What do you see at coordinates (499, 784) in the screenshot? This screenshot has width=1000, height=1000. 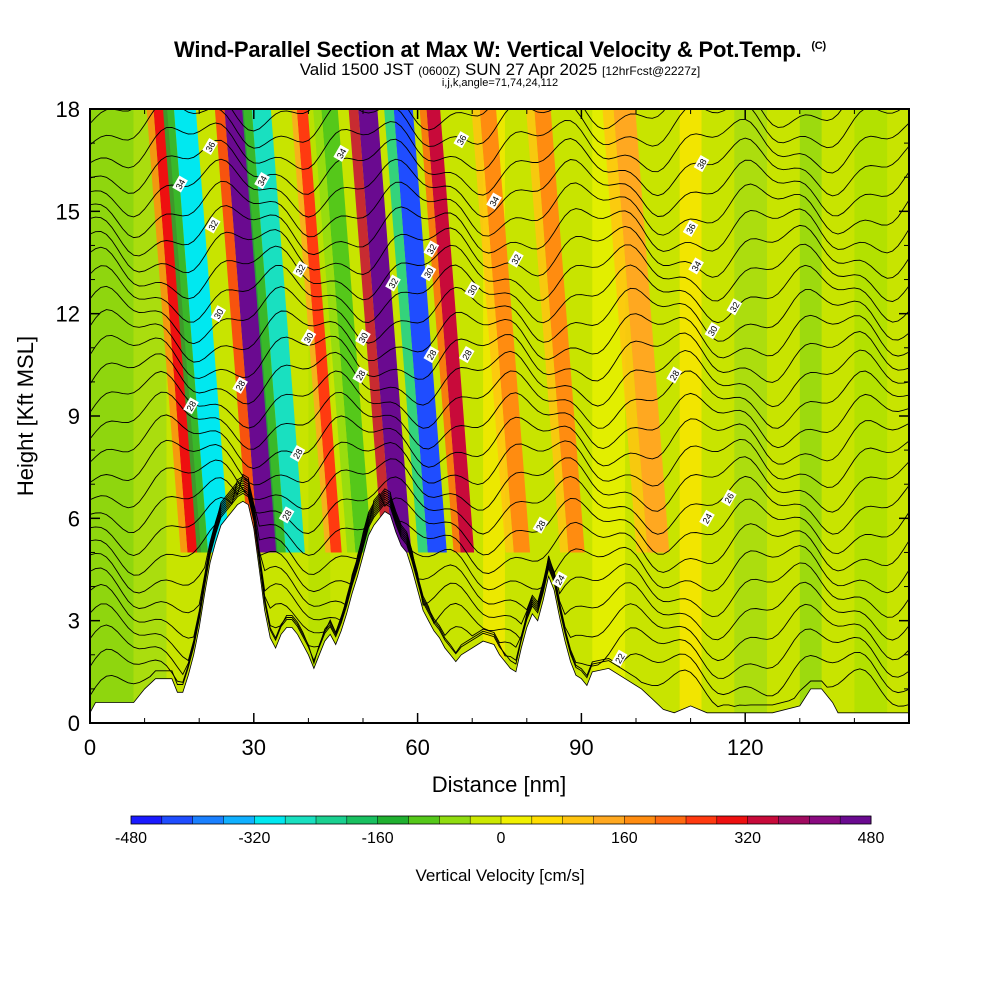 I see `x-axis-label: Distance [nm]` at bounding box center [499, 784].